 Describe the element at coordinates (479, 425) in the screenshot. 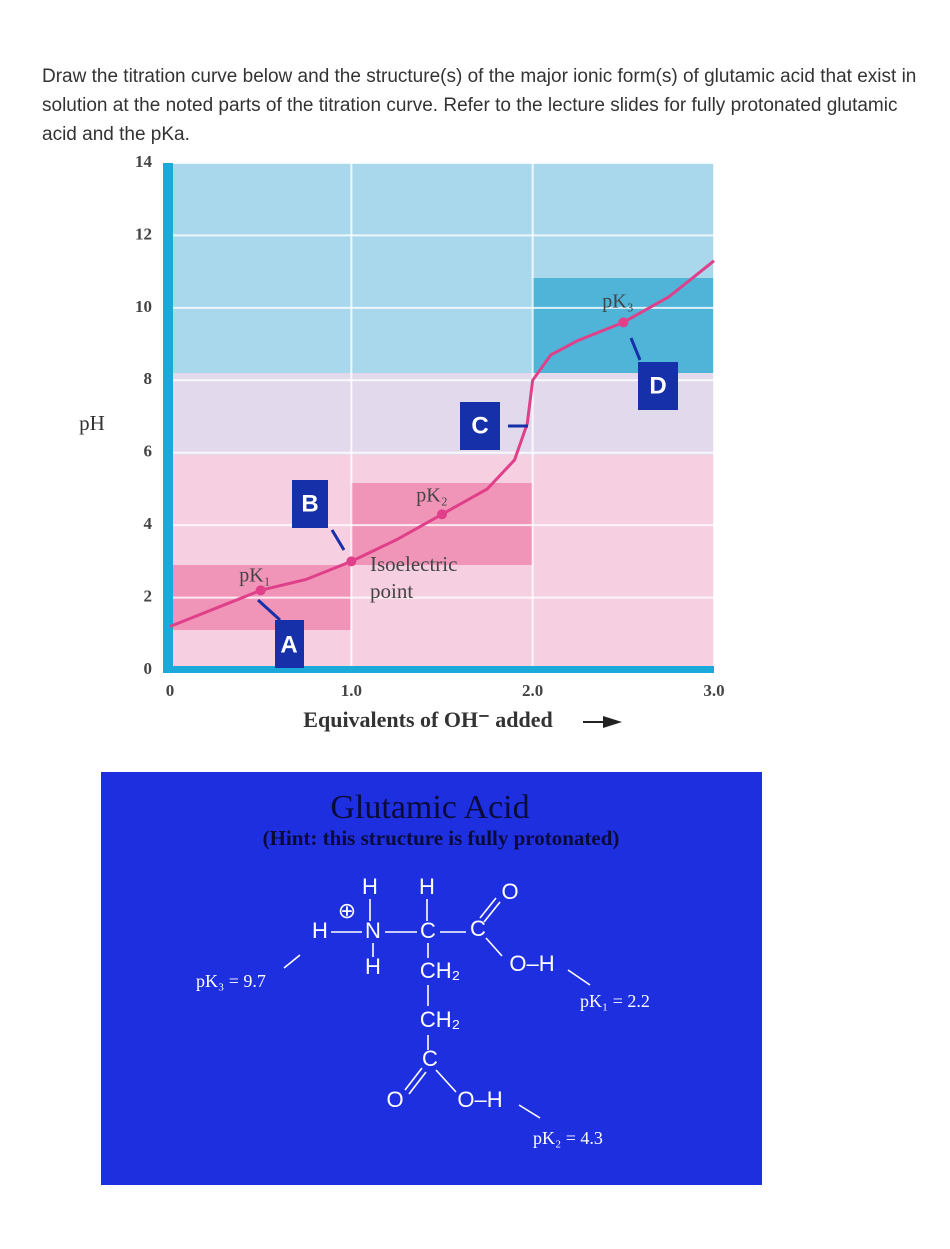

I see `annotation: C` at that location.